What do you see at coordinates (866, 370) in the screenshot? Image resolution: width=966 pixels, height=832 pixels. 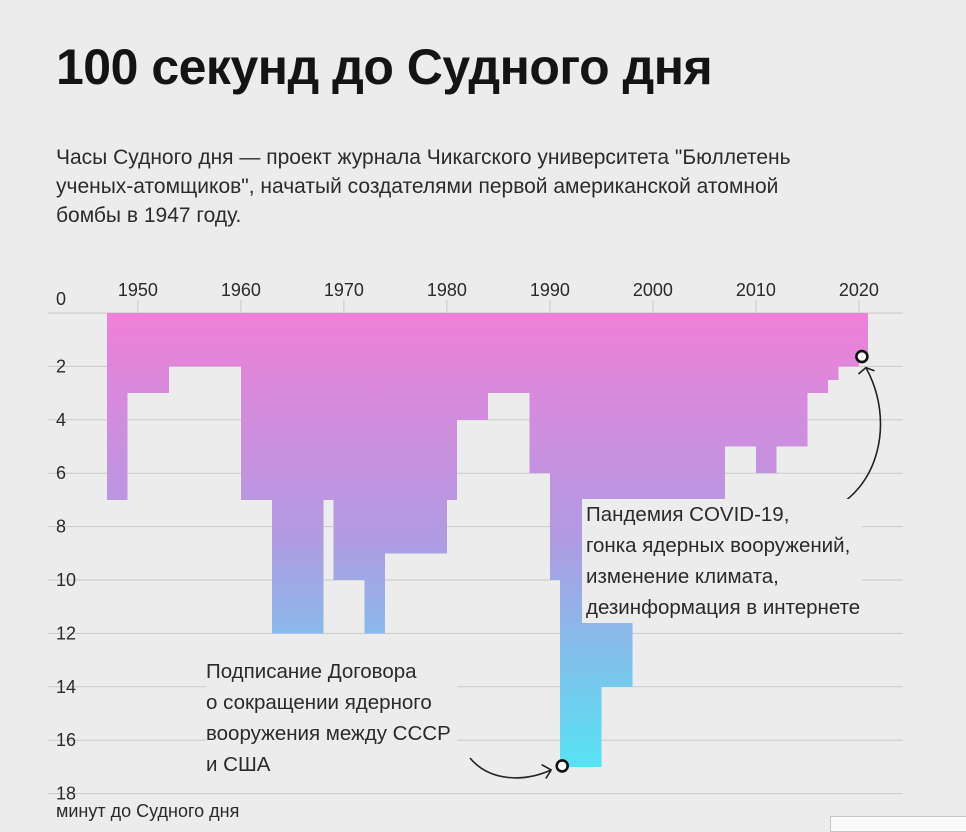 I see `covid-arrow-head` at bounding box center [866, 370].